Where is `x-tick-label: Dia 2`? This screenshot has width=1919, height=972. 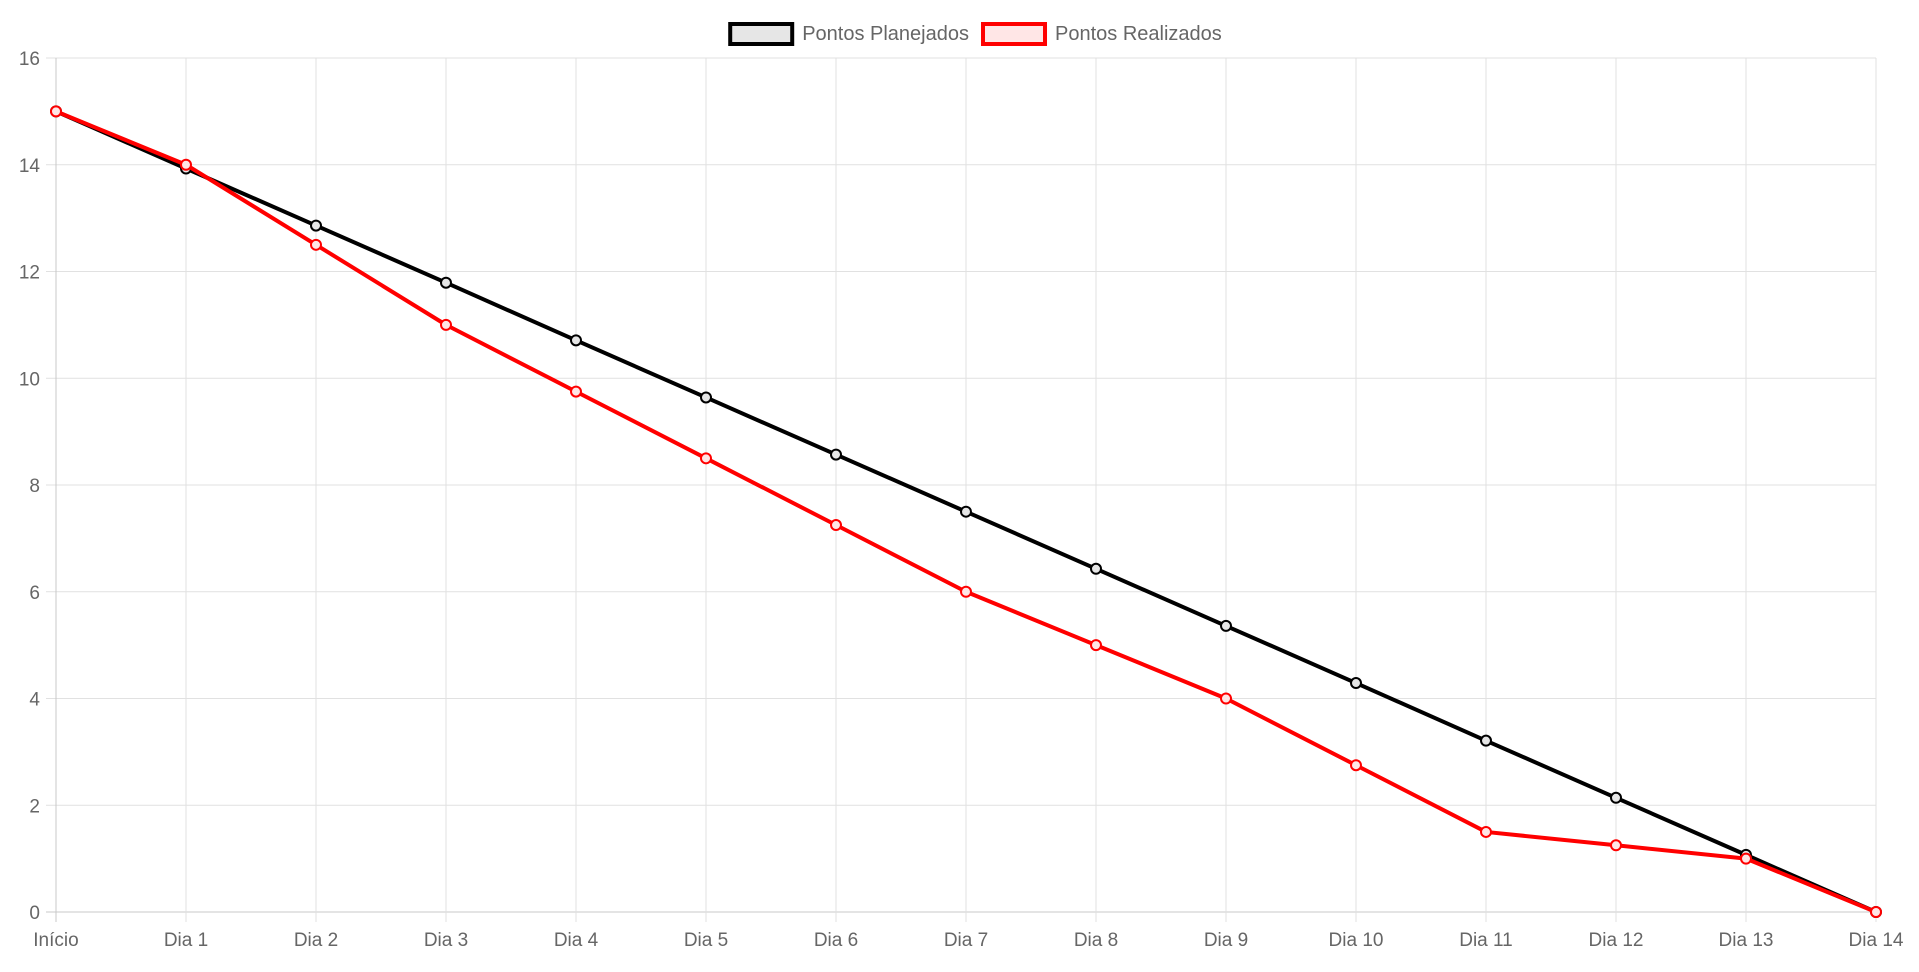
x-tick-label: Dia 2 is located at coordinates (316, 940).